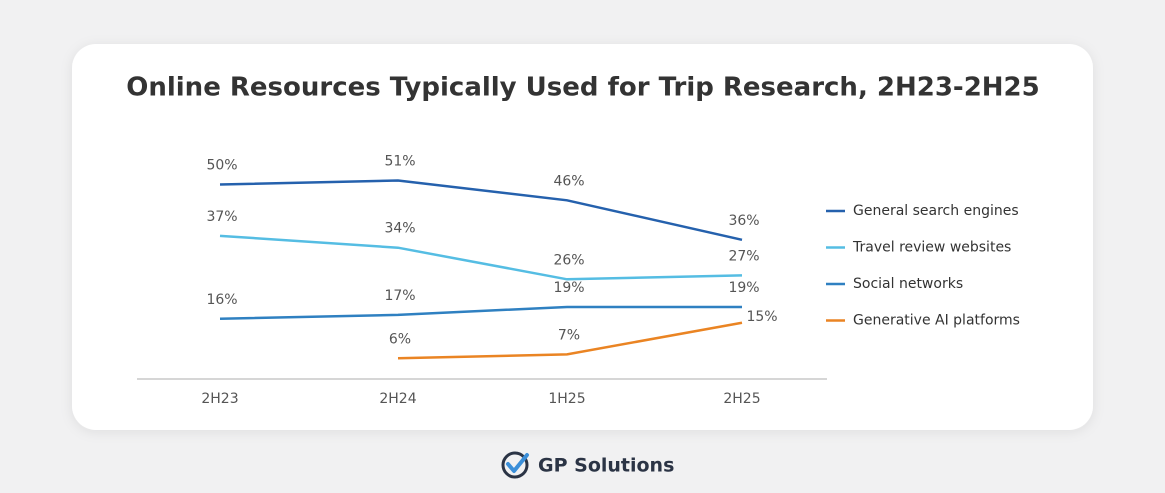  I want to click on brand-name: GP Solutions, so click(606, 466).